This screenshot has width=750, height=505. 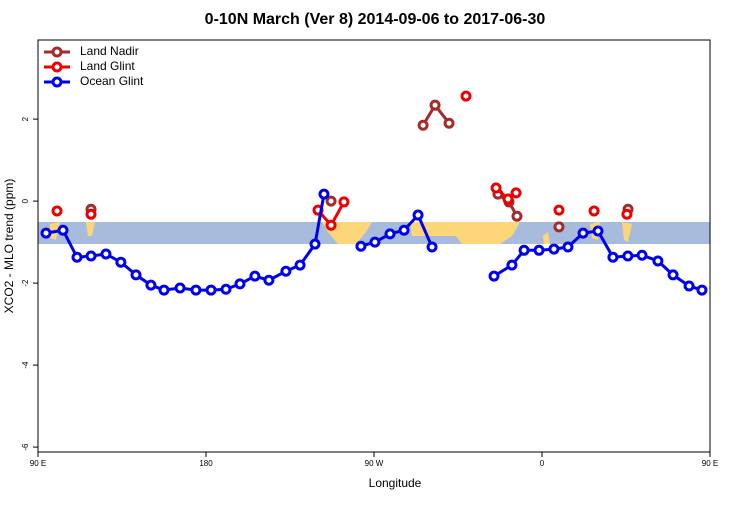 I want to click on y-tick-label: 0, so click(x=25, y=200).